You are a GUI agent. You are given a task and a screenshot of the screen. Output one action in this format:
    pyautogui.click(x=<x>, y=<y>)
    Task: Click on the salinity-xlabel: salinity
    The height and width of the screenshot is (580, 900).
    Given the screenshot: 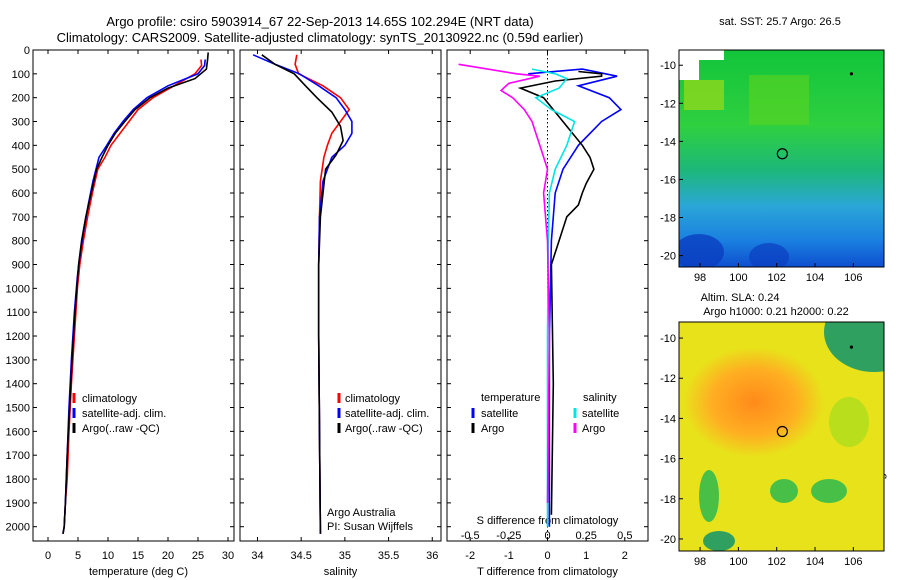 What is the action you would take?
    pyautogui.click(x=341, y=572)
    